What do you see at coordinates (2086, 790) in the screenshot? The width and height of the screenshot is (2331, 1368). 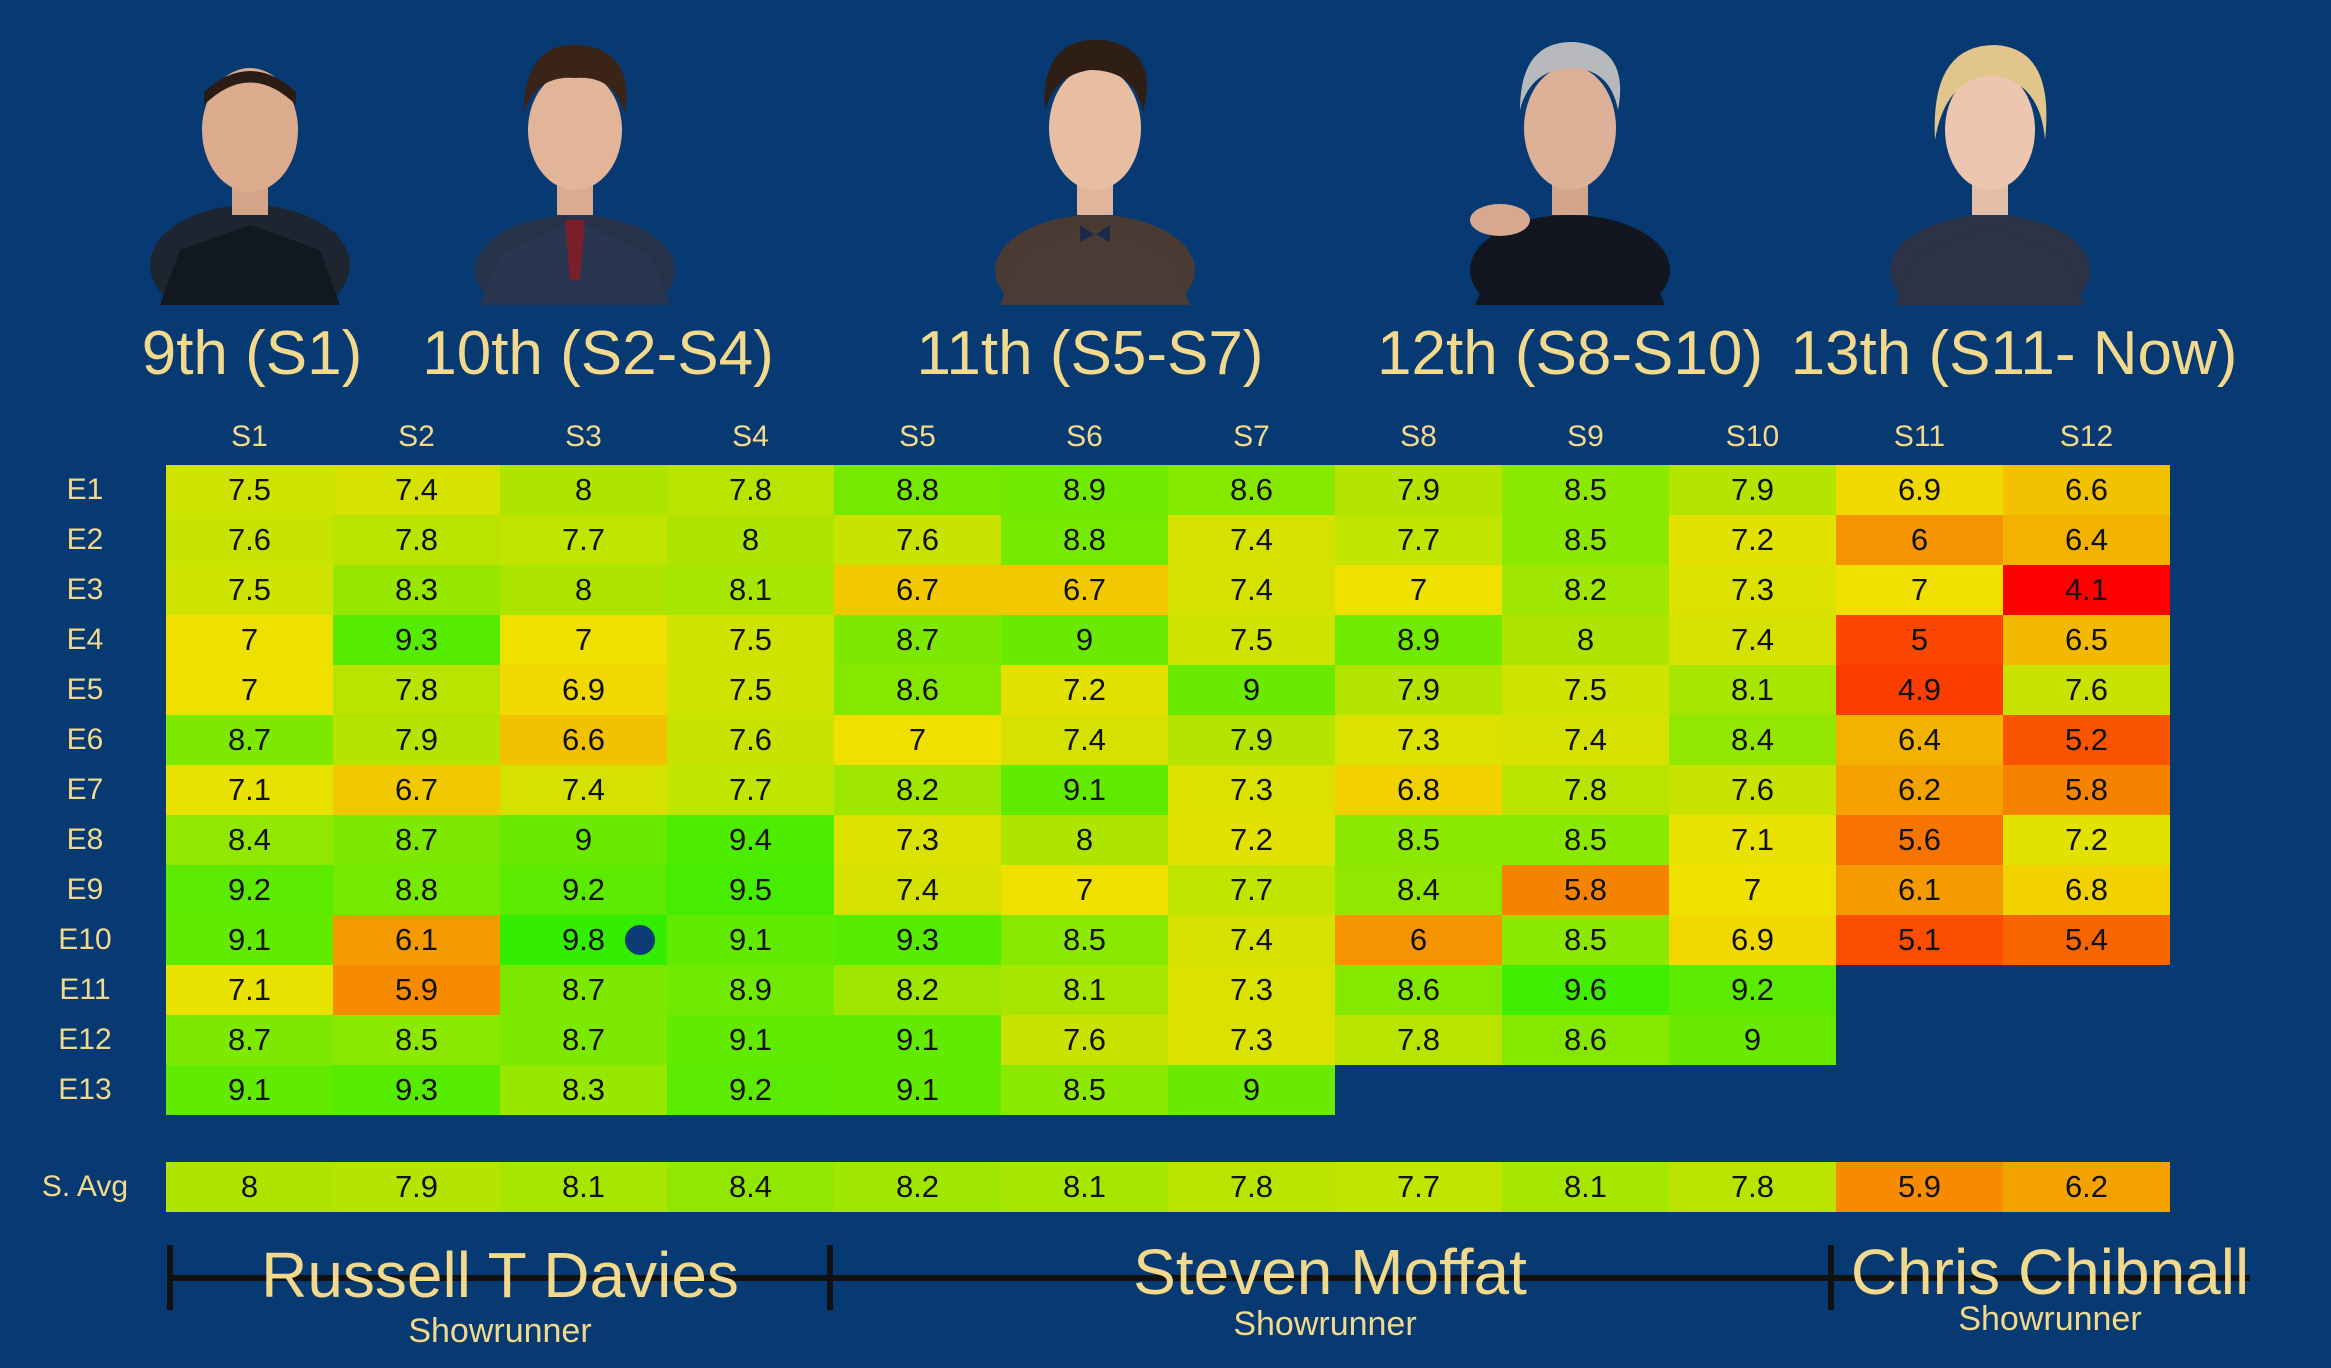 I see `heatmap-cell: 5.8` at bounding box center [2086, 790].